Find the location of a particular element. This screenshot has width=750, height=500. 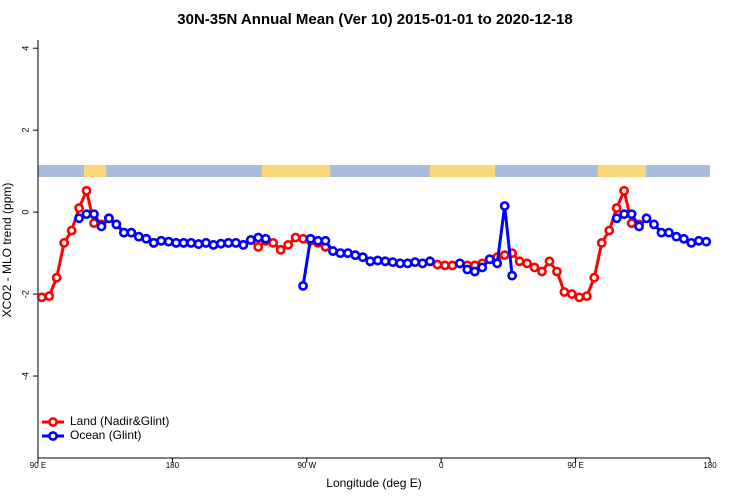

land-ocean-strip is located at coordinates (374, 171).